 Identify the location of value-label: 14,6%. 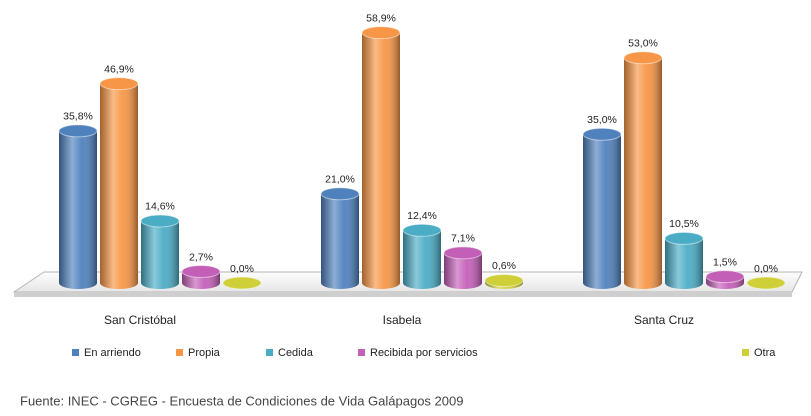
(160, 207).